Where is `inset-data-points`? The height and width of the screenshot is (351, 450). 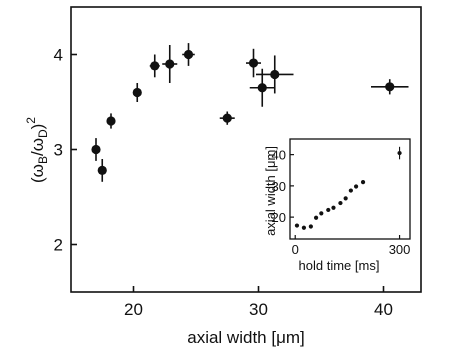 inset-data-points is located at coordinates (348, 188).